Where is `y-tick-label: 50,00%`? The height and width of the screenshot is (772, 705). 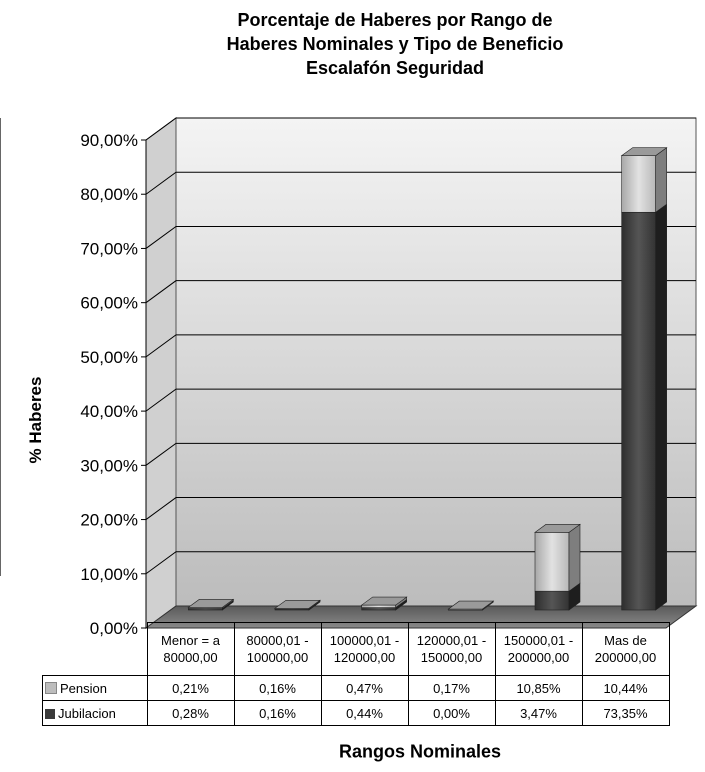
y-tick-label: 50,00% is located at coordinates (109, 357).